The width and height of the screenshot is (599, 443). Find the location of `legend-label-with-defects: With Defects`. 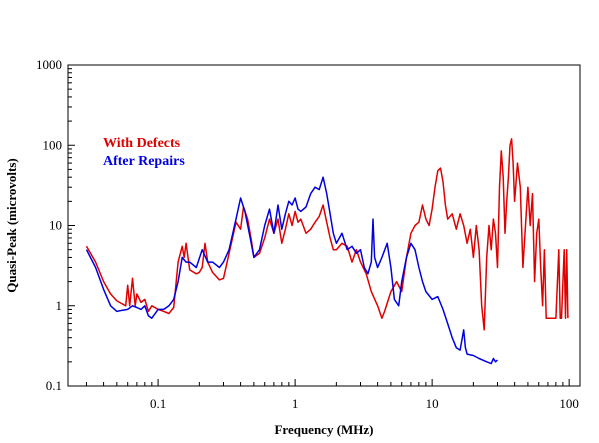

legend-label-with-defects: With Defects is located at coordinates (142, 143).